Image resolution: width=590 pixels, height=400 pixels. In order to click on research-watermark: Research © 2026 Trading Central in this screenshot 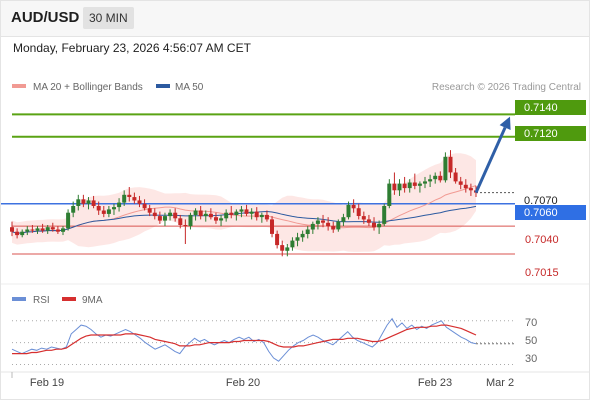, I will do `click(506, 87)`.